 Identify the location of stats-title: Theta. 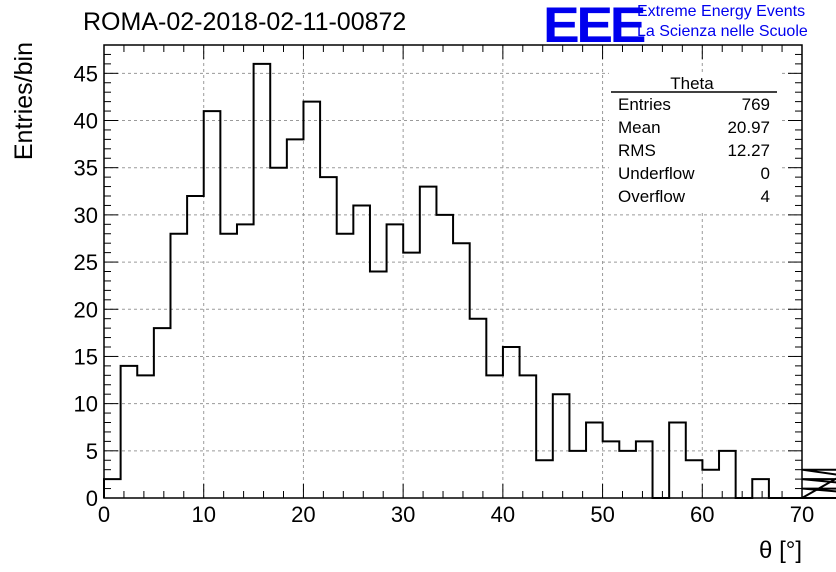
(692, 83).